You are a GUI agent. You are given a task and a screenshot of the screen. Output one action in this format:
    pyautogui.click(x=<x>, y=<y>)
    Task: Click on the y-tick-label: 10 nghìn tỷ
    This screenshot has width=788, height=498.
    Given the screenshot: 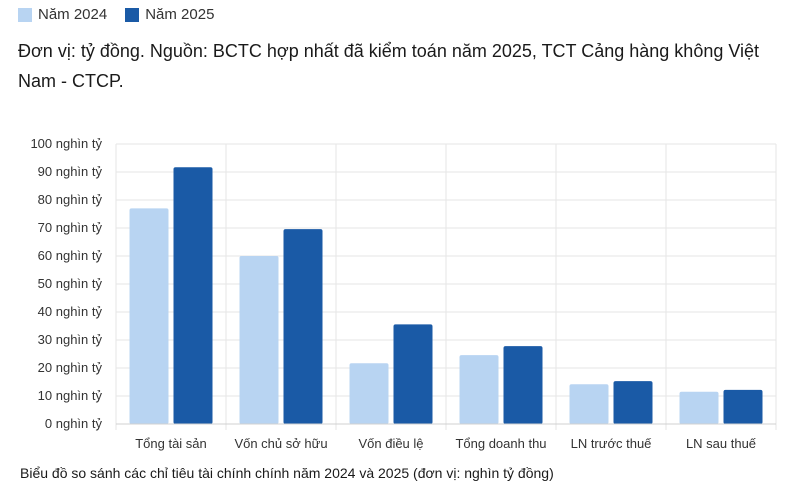 What is the action you would take?
    pyautogui.click(x=70, y=395)
    